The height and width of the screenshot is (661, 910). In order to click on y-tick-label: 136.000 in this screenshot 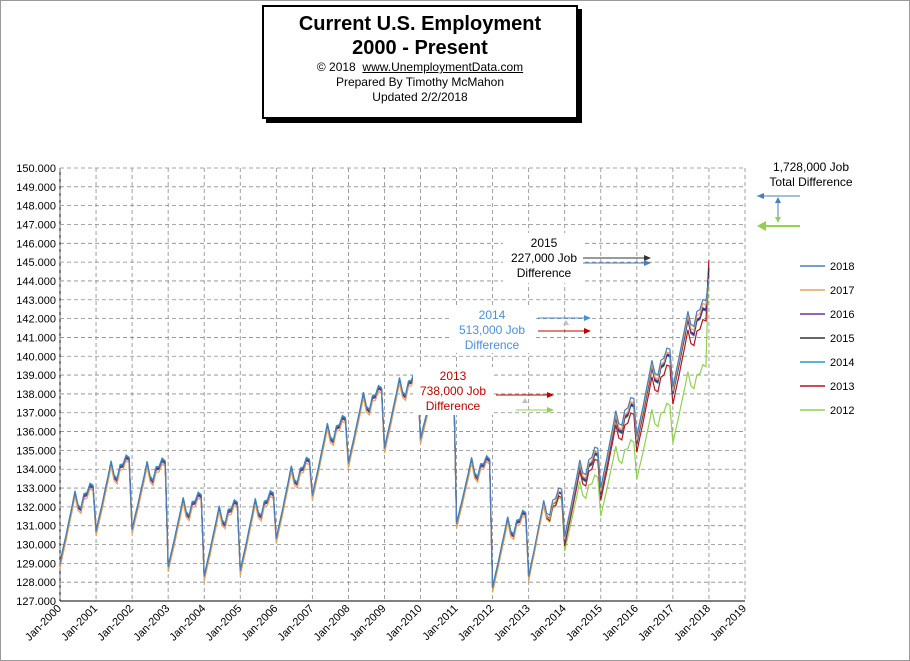, I will do `click(36, 433)`.